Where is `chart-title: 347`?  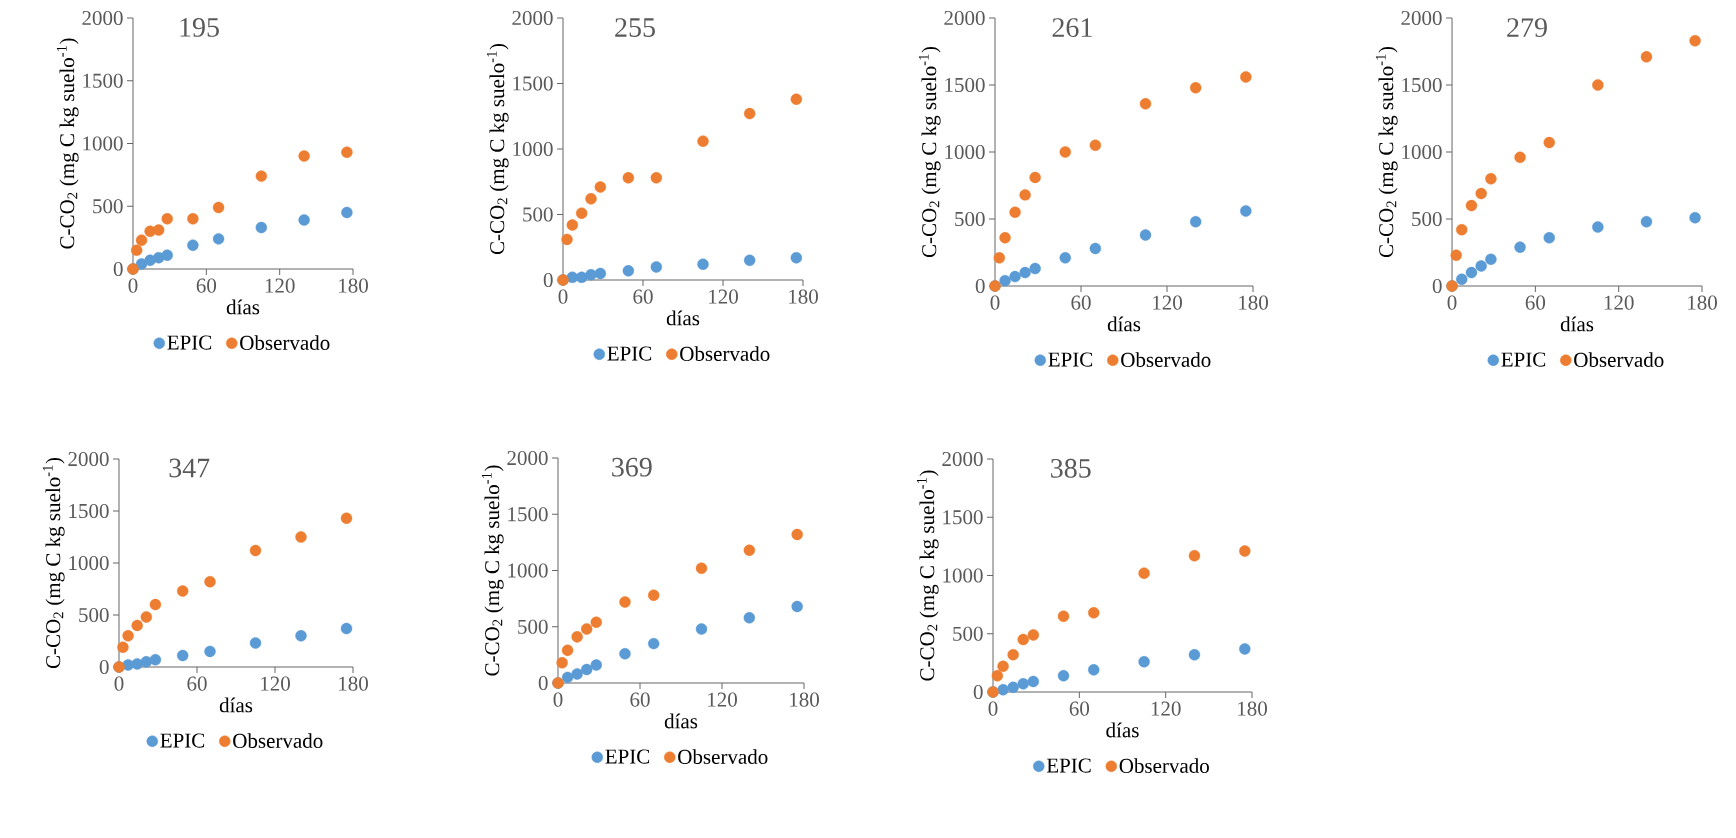
chart-title: 347 is located at coordinates (189, 468).